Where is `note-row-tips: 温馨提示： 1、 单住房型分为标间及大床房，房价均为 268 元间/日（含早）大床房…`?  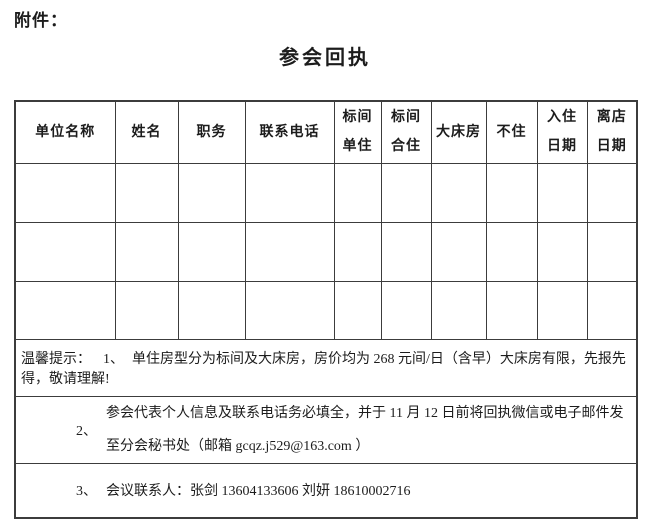
note-row-tips: 温馨提示： 1、 单住房型分为标间及大床房，房价均为 268 元间/日（含早）大床房… is located at coordinates (326, 367).